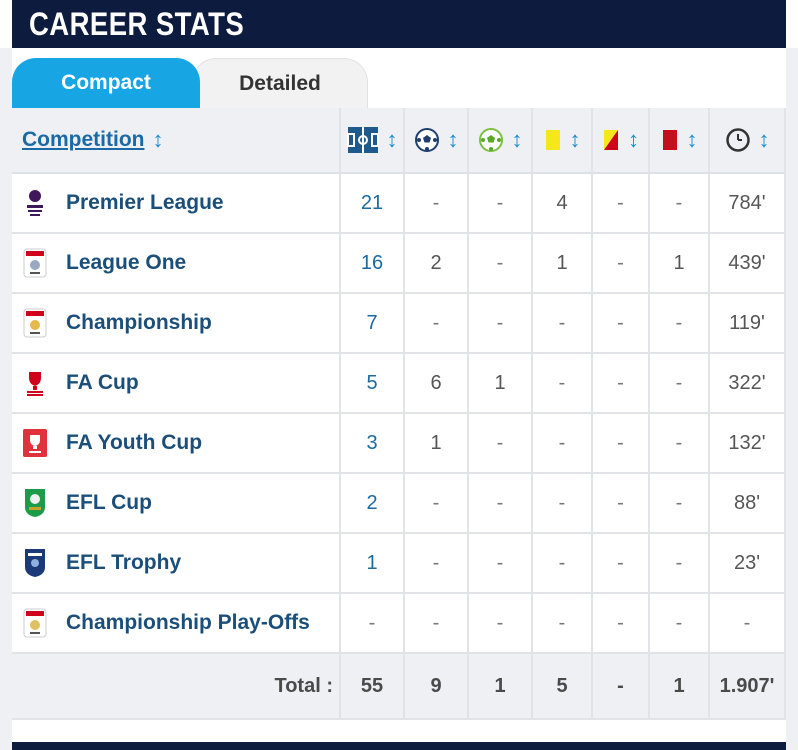 The image size is (798, 750). I want to click on goals-value: 1, so click(436, 442).